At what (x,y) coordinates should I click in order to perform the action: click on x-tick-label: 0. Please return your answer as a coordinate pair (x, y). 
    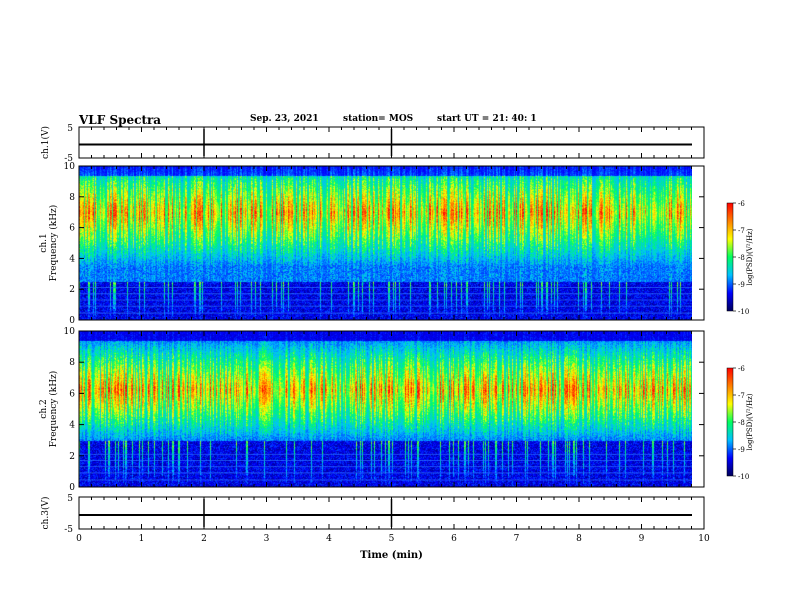
    Looking at the image, I should click on (79, 539).